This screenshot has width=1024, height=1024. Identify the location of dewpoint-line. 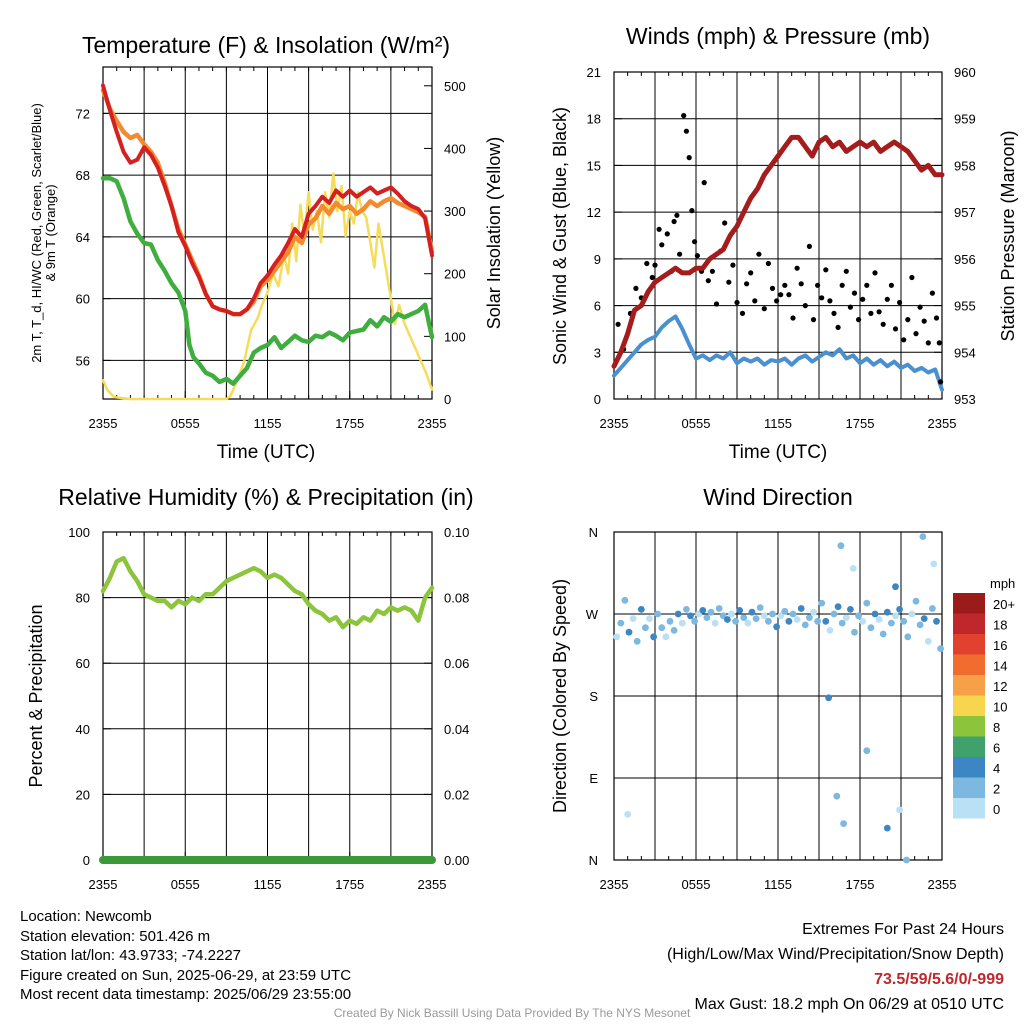
(267, 280).